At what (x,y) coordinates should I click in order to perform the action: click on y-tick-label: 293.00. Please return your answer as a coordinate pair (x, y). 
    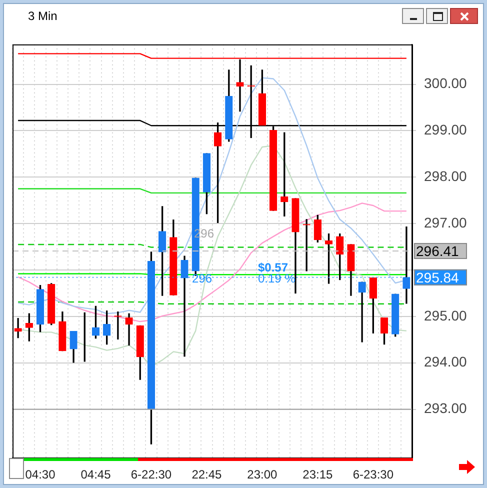
    Looking at the image, I should click on (446, 408).